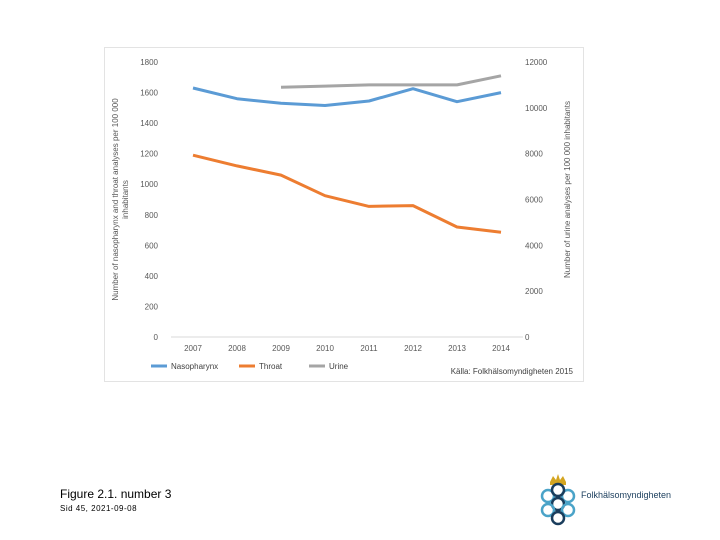  What do you see at coordinates (156, 337) in the screenshot?
I see `left-tick-label: 0` at bounding box center [156, 337].